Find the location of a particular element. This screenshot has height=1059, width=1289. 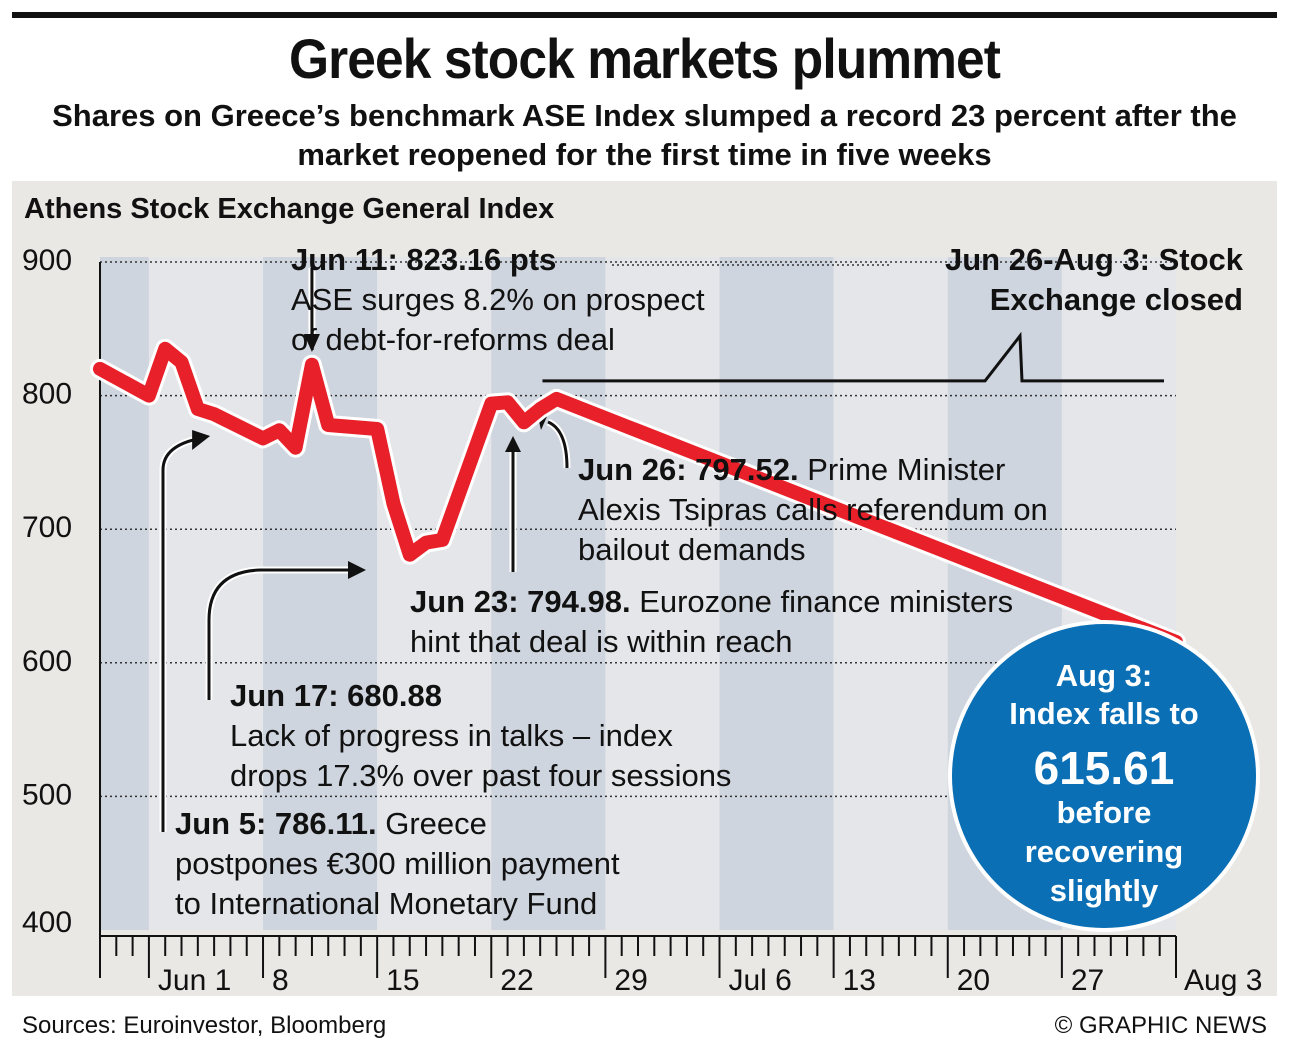

annotation-line: postpones €300 million payment is located at coordinates (397, 863).